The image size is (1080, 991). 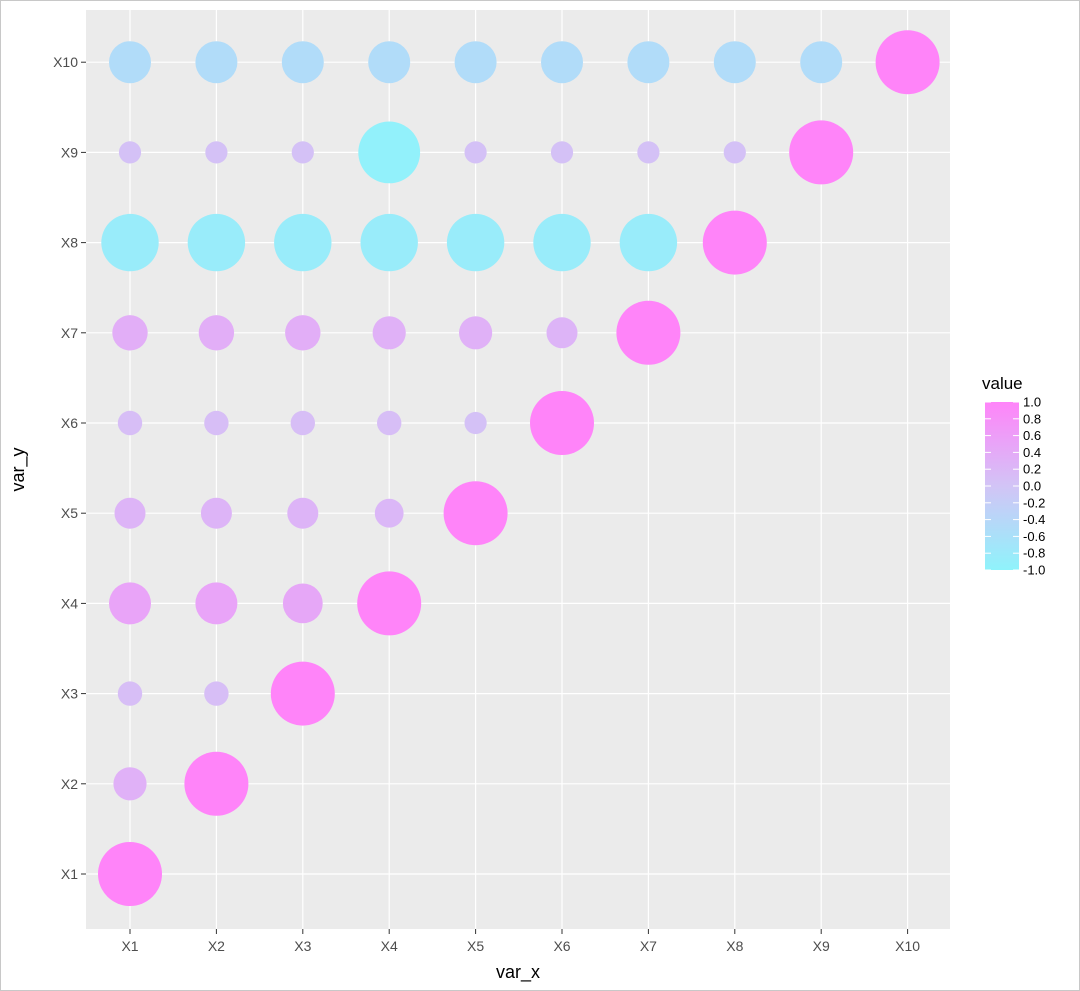 I want to click on point-X2-X6, so click(x=216, y=423).